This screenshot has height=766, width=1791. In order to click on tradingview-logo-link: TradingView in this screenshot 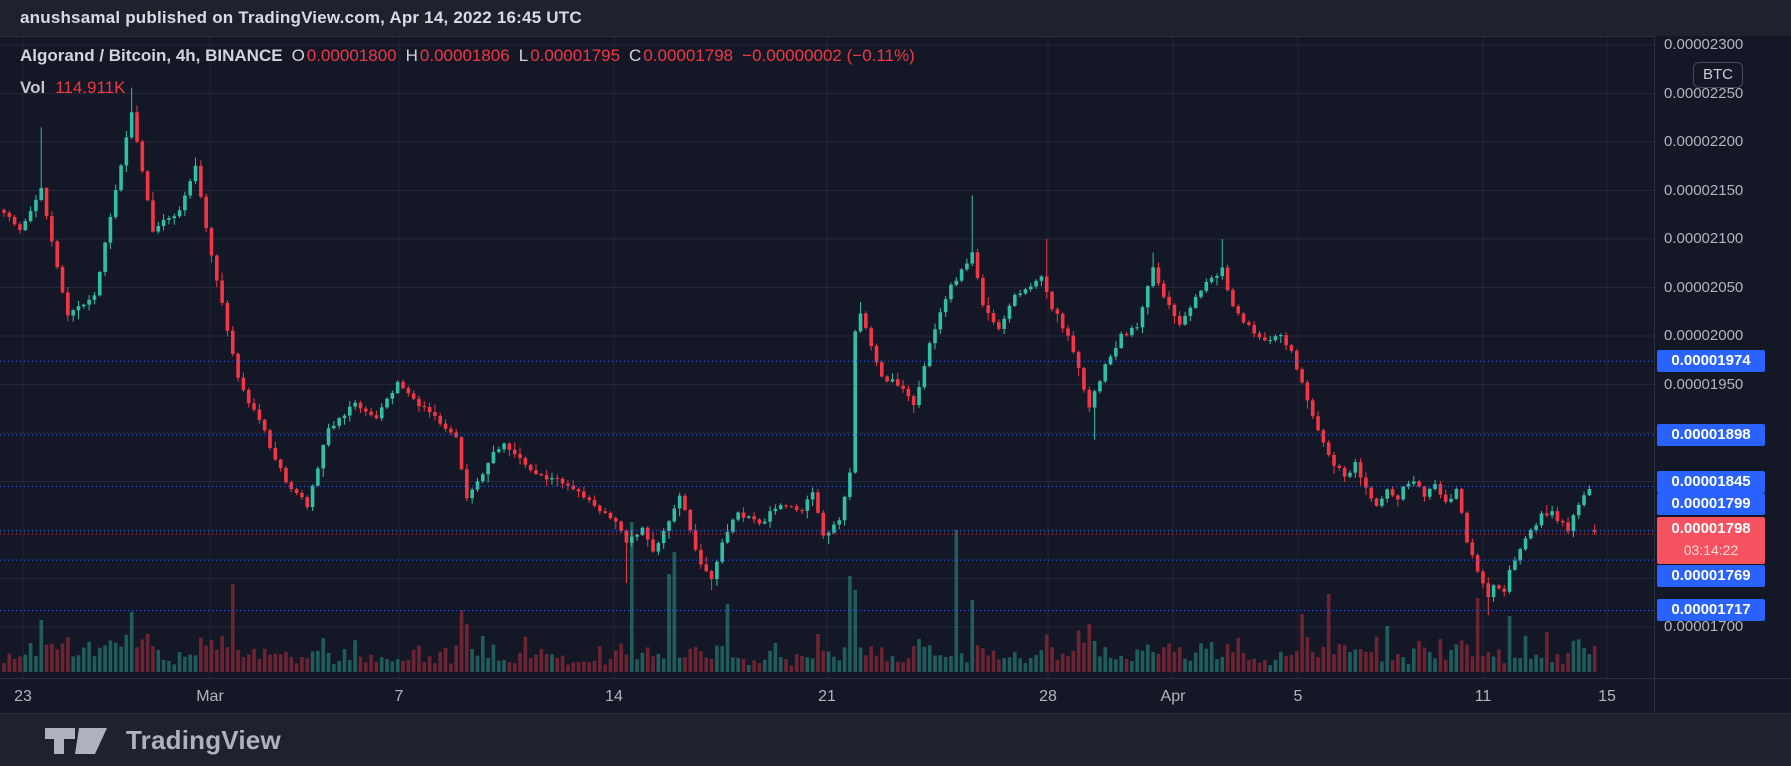, I will do `click(163, 740)`.